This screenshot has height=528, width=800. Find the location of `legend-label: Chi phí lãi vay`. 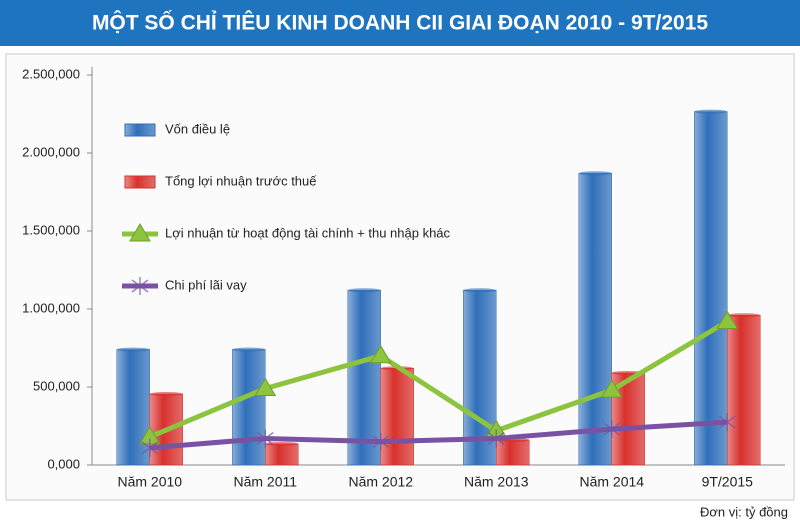

legend-label: Chi phí lãi vay is located at coordinates (206, 284).